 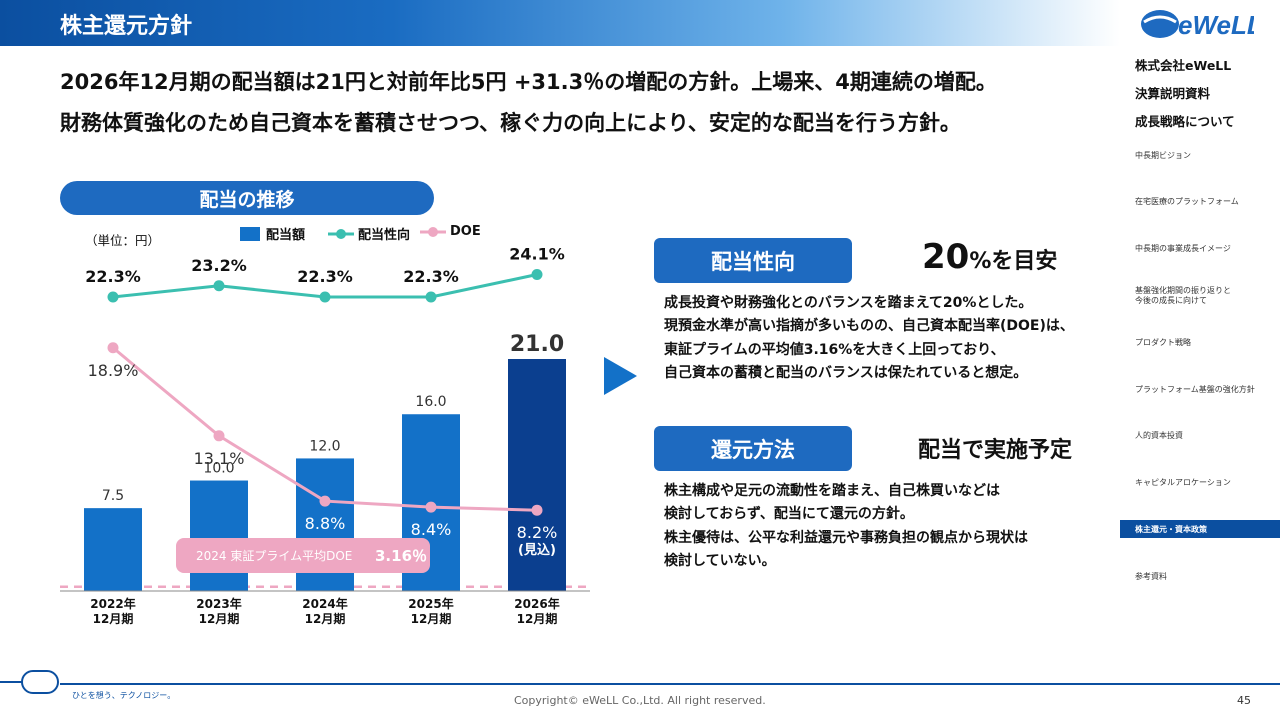 I want to click on sidebar-nav-item: 人的資本投資, so click(x=1159, y=436).